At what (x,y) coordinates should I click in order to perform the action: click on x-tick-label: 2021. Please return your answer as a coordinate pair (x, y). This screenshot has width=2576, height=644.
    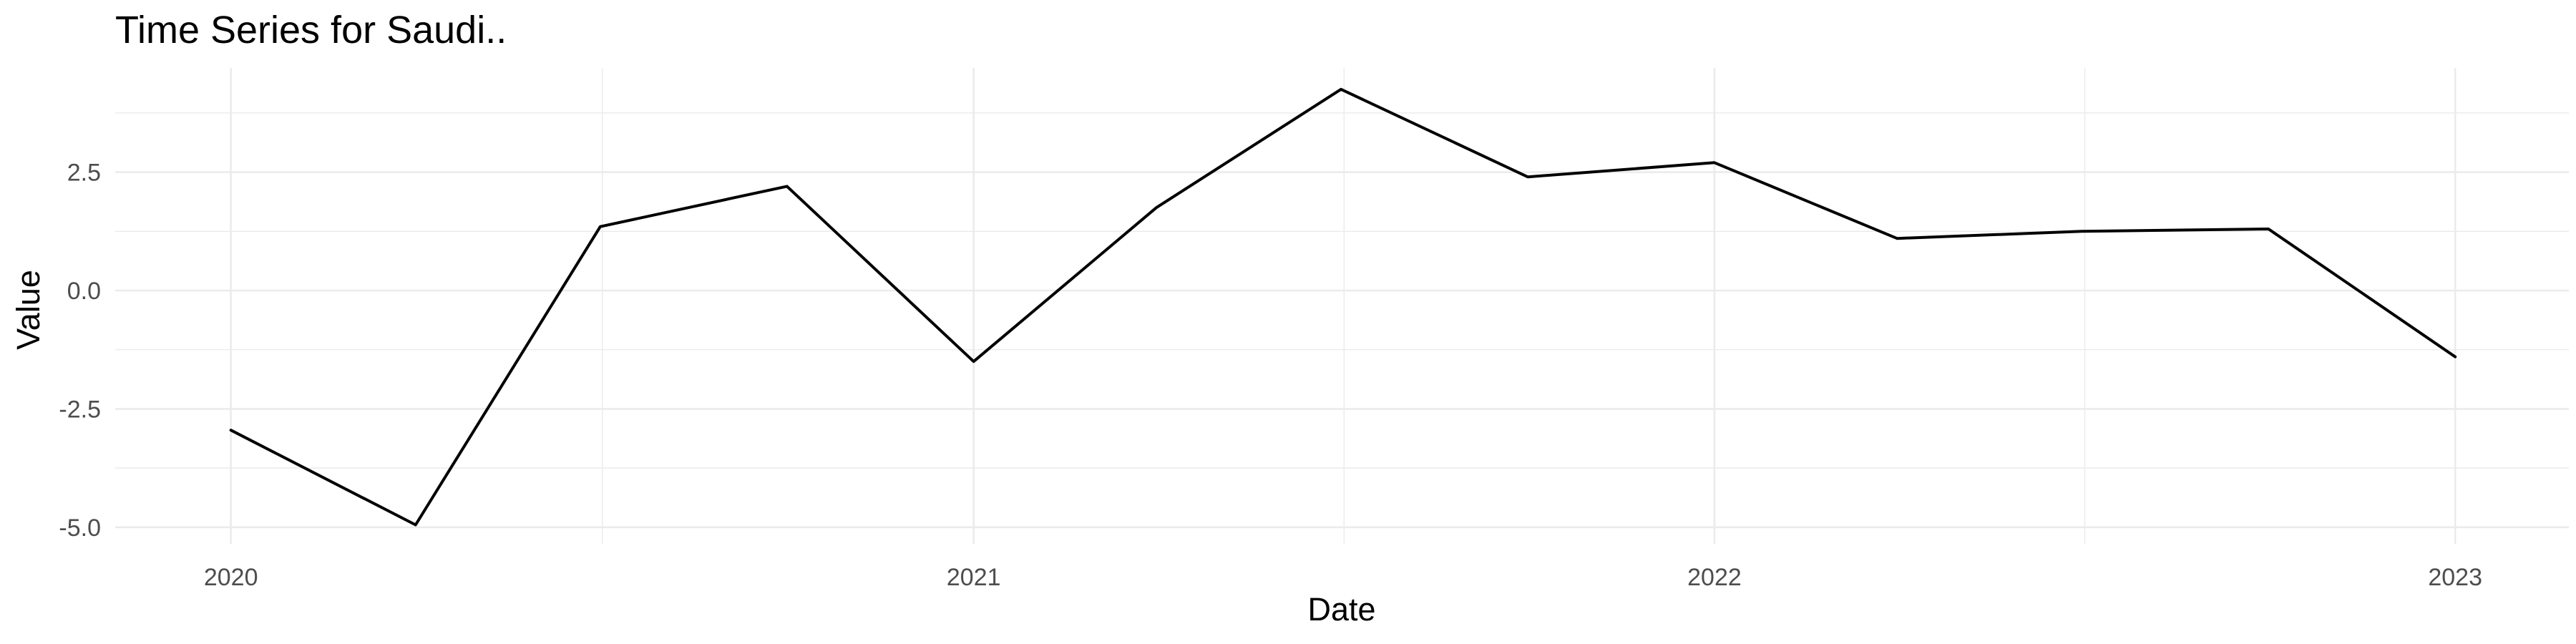
    Looking at the image, I should click on (974, 577).